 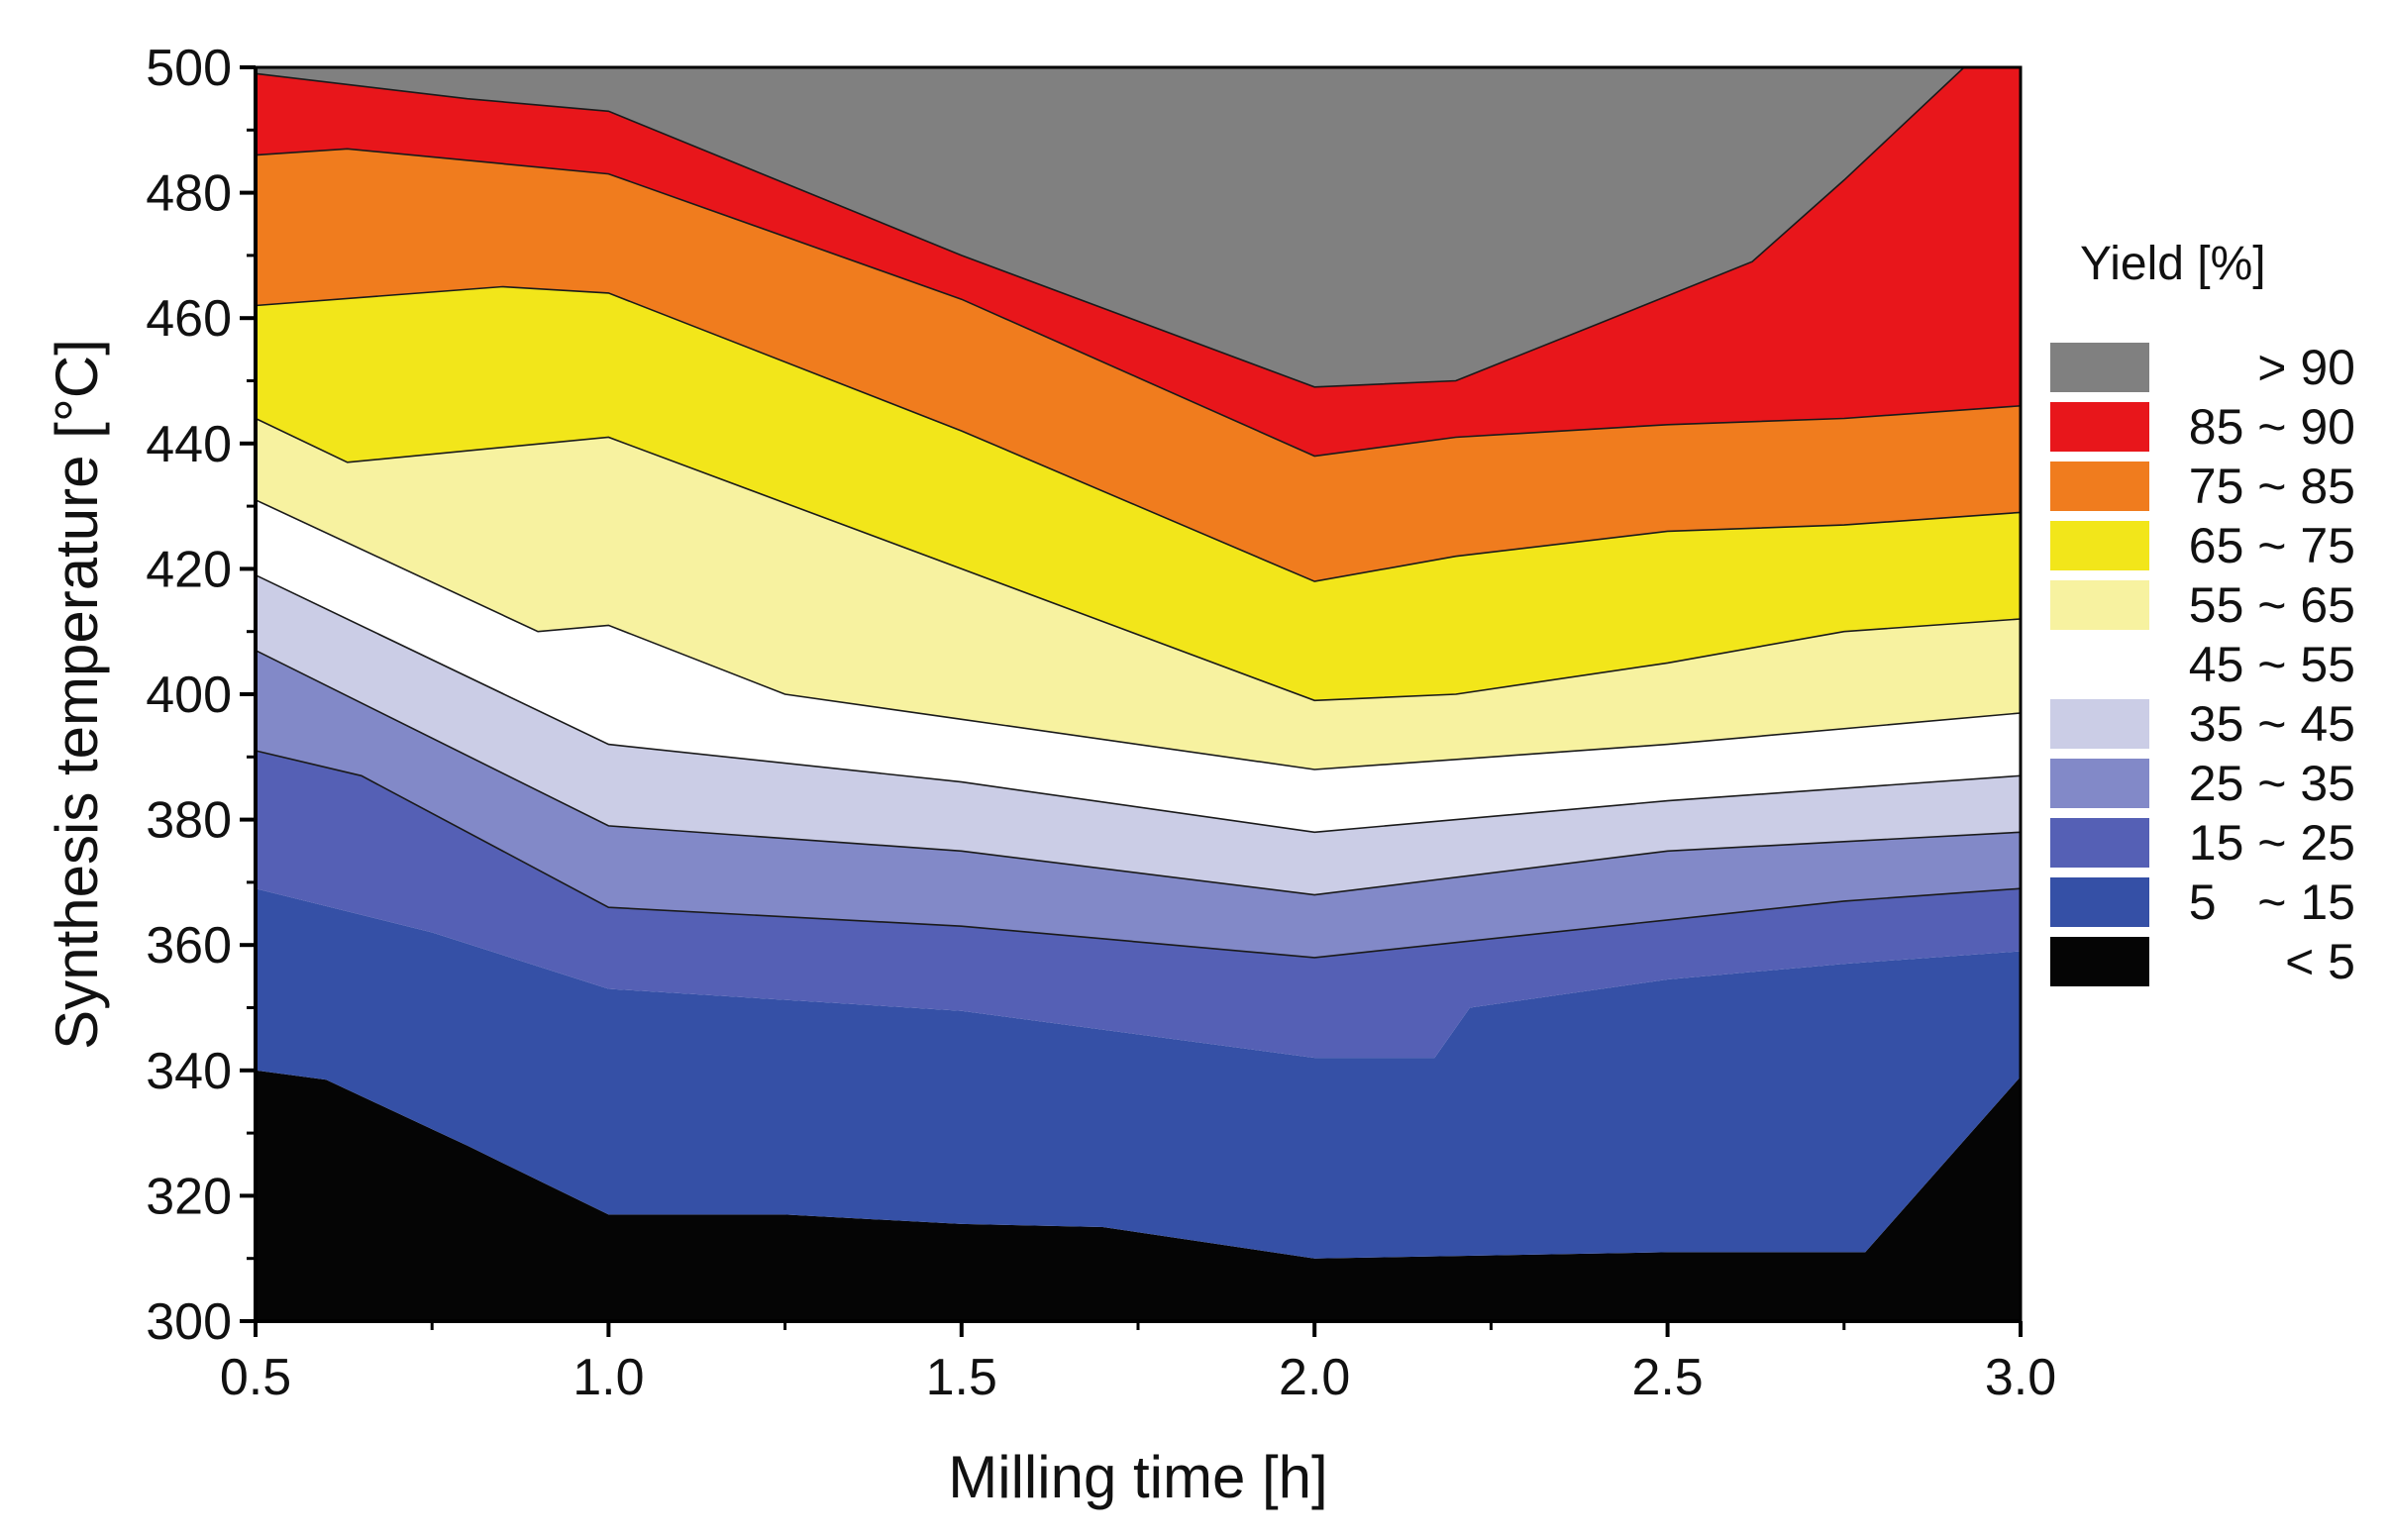 What do you see at coordinates (2272, 784) in the screenshot?
I see `legend-label: 25 ~ 35` at bounding box center [2272, 784].